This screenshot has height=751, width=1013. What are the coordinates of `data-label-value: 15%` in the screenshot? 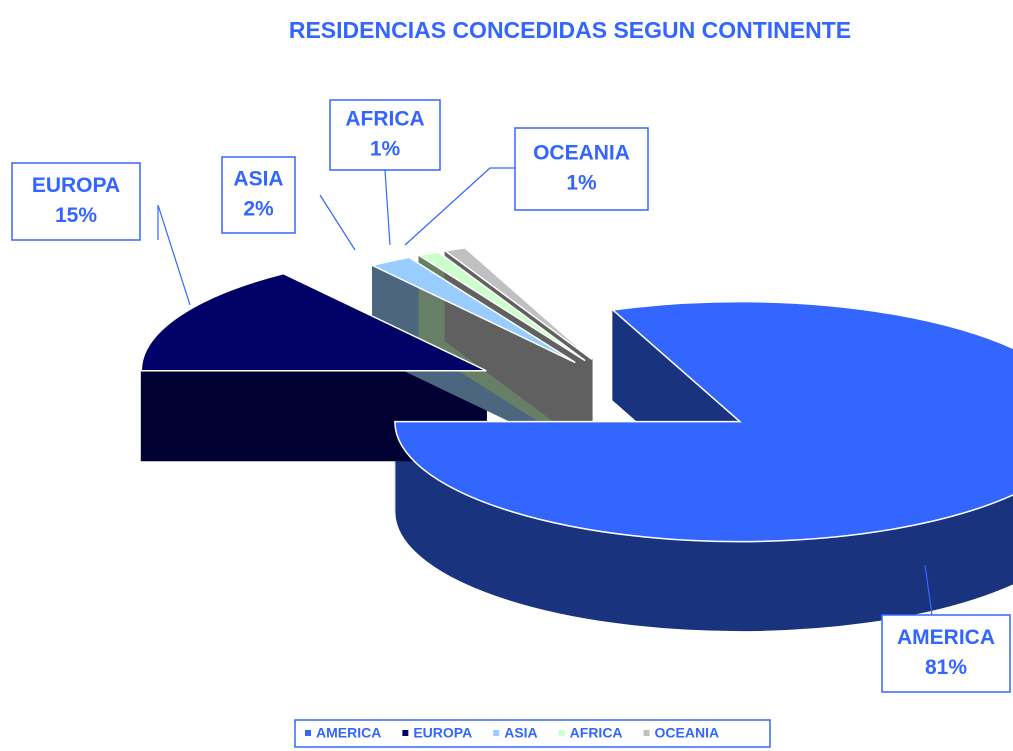 It's located at (76, 215).